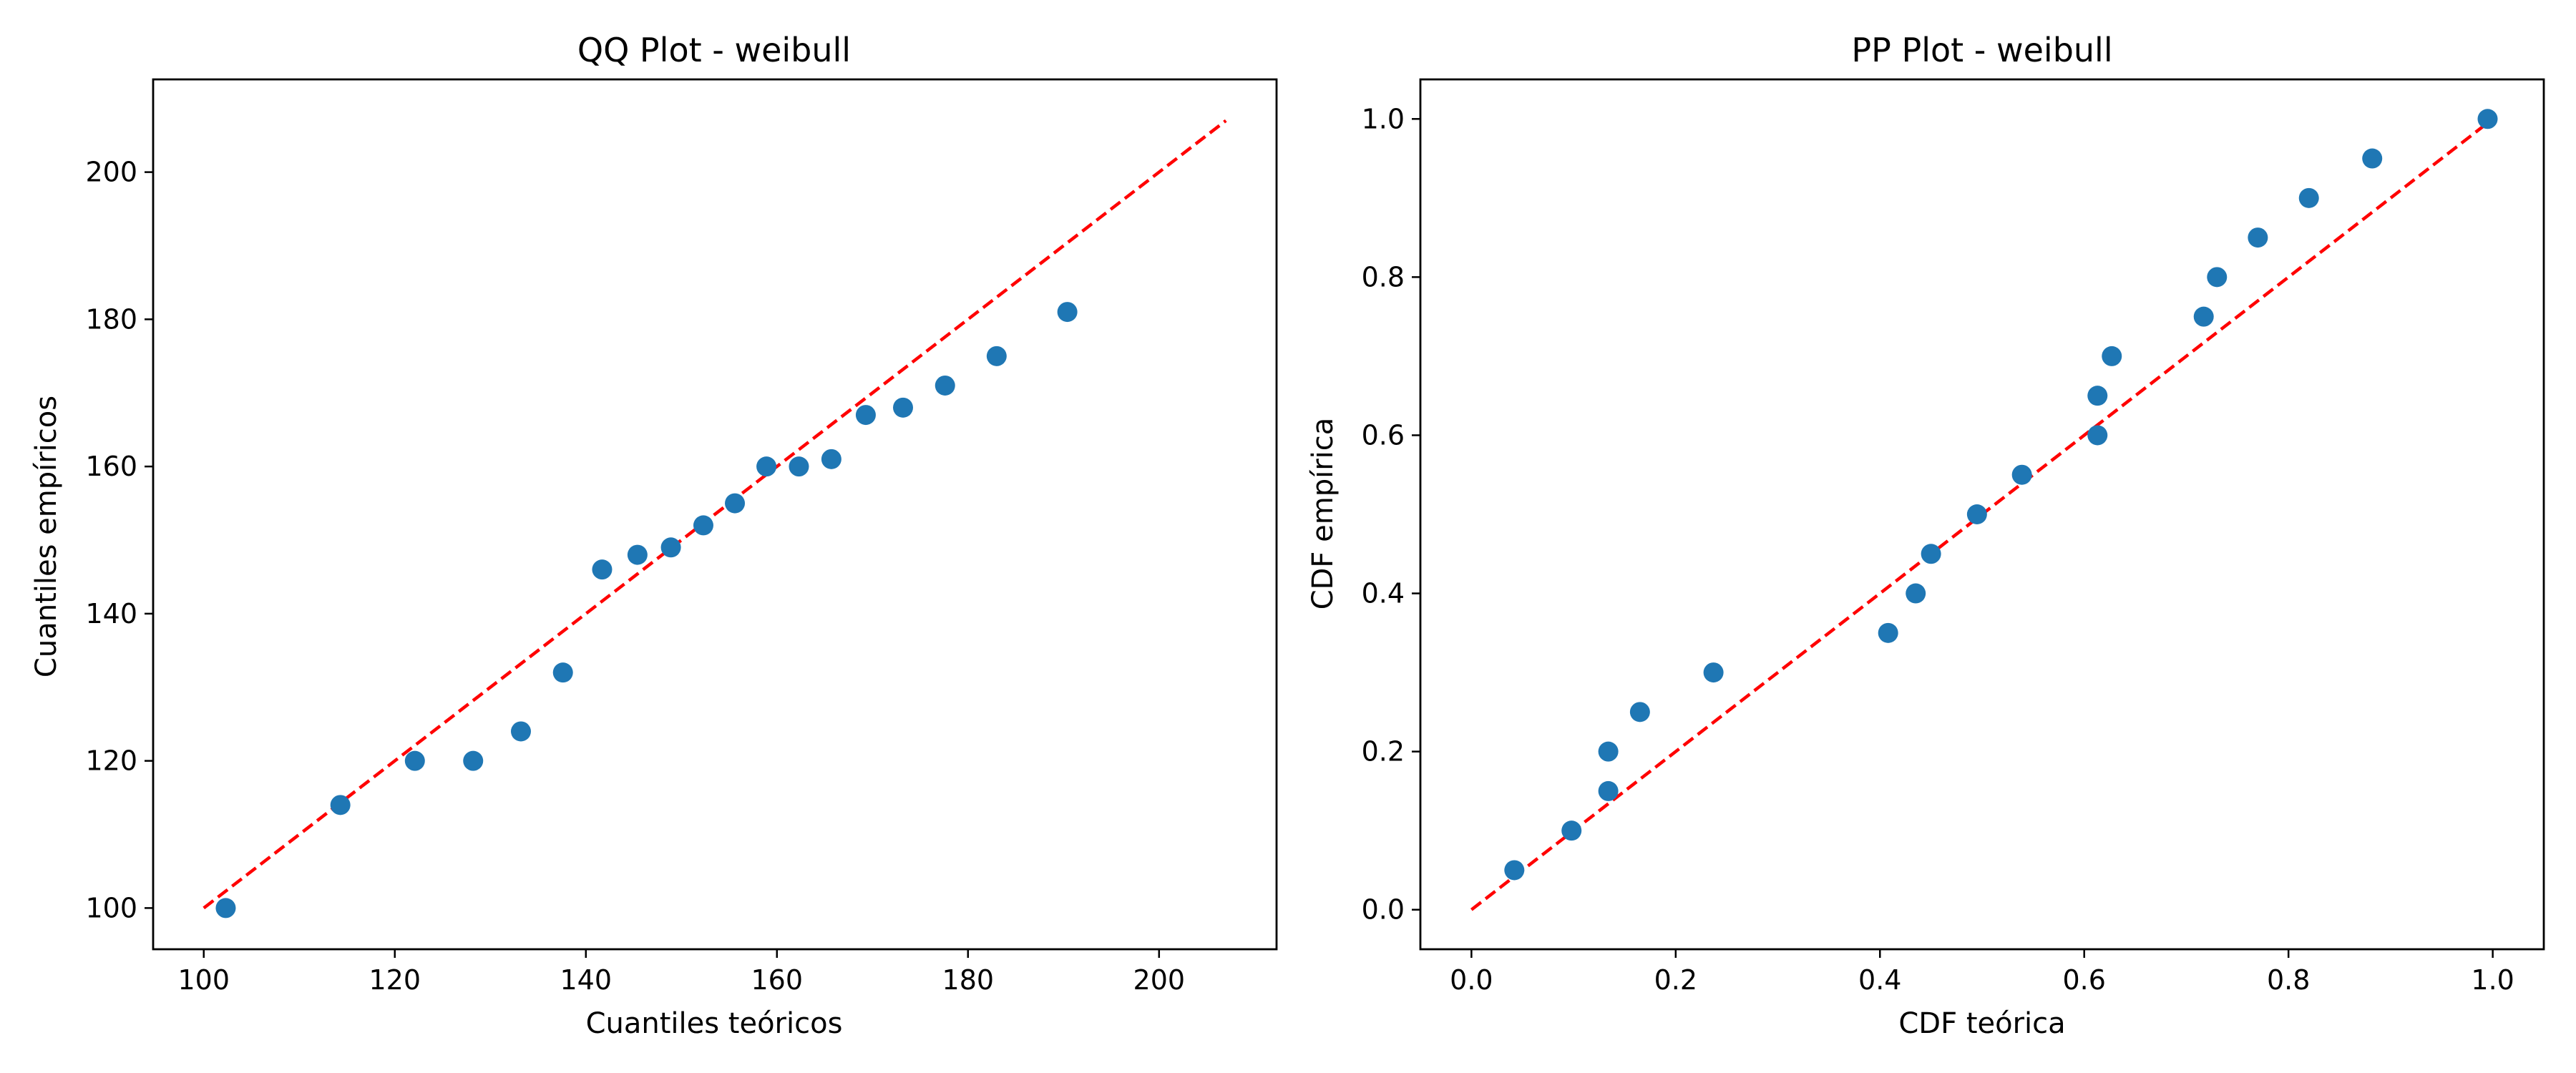 The image size is (2576, 1073). What do you see at coordinates (1981, 50) in the screenshot?
I see `pp-plot-title: PP Plot - weibull` at bounding box center [1981, 50].